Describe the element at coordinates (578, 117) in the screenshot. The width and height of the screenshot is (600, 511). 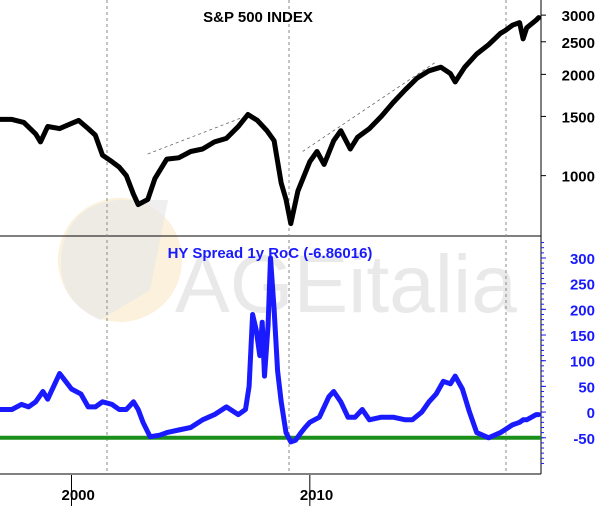
I see `ytick-label: 1500` at that location.